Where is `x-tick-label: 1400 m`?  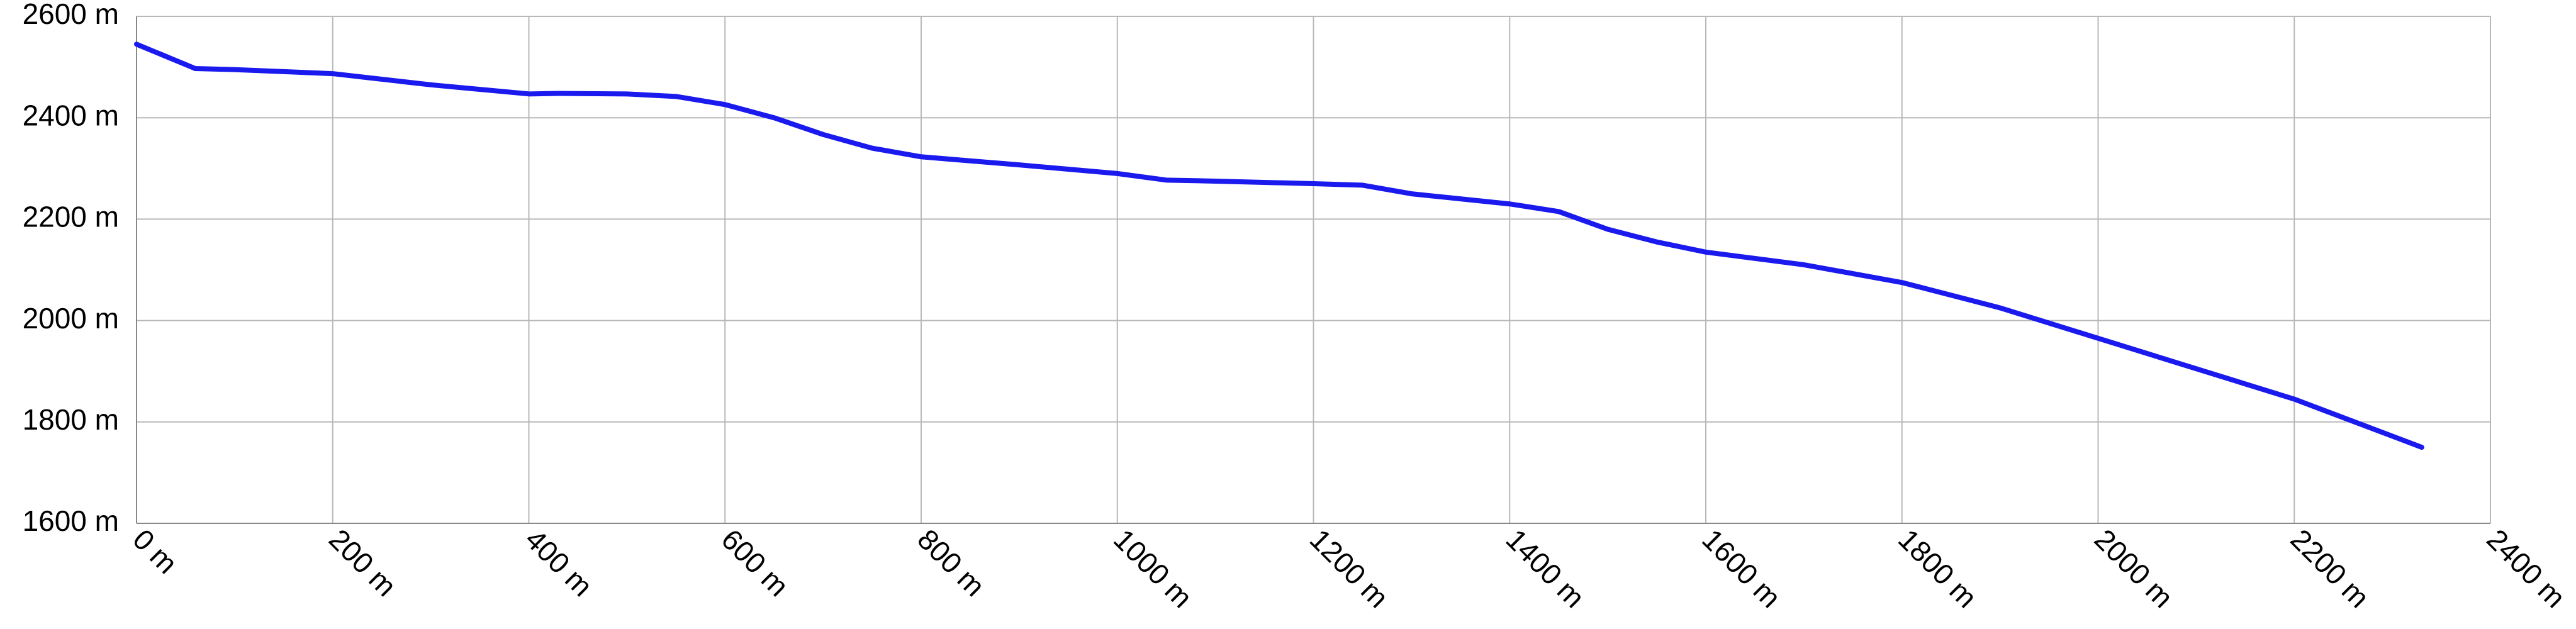
x-tick-label: 1400 m is located at coordinates (1545, 568).